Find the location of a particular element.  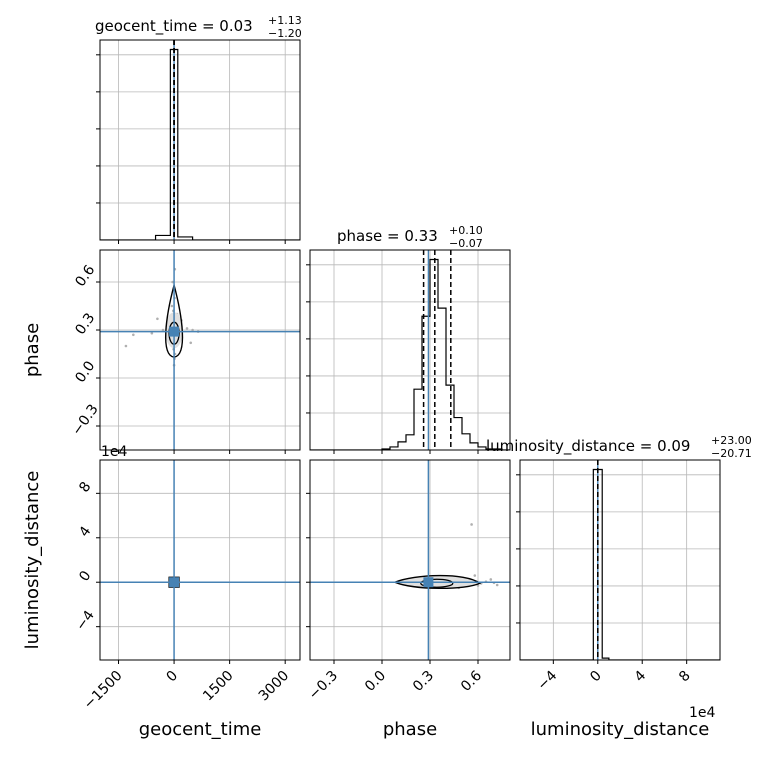

xtick-label-phase: −0.3 is located at coordinates (323, 685).